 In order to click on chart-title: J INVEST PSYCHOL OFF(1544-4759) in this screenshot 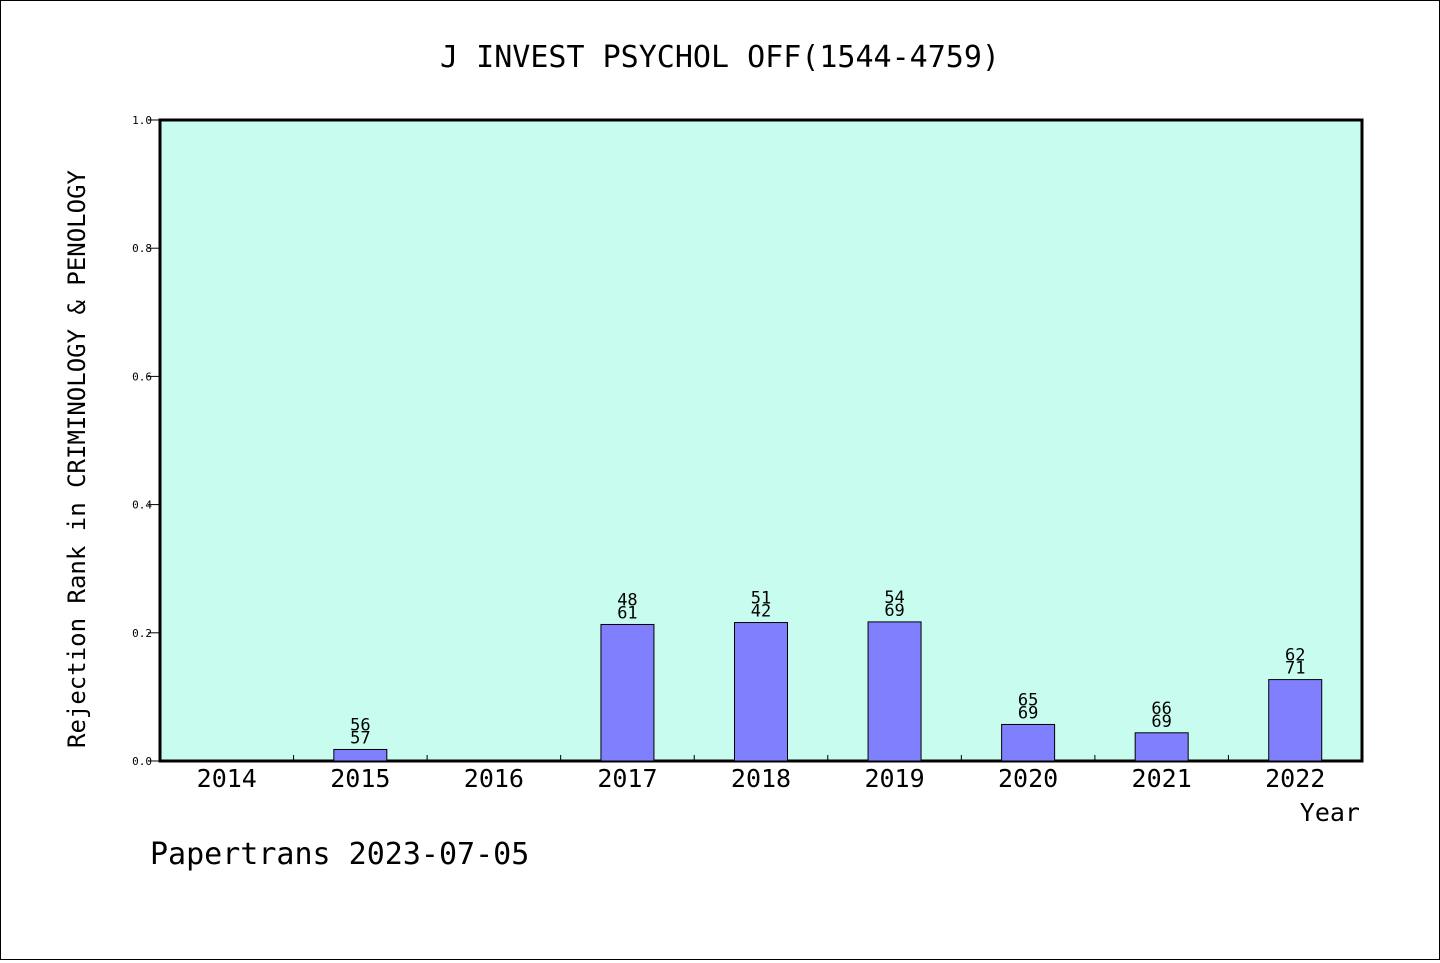, I will do `click(720, 57)`.